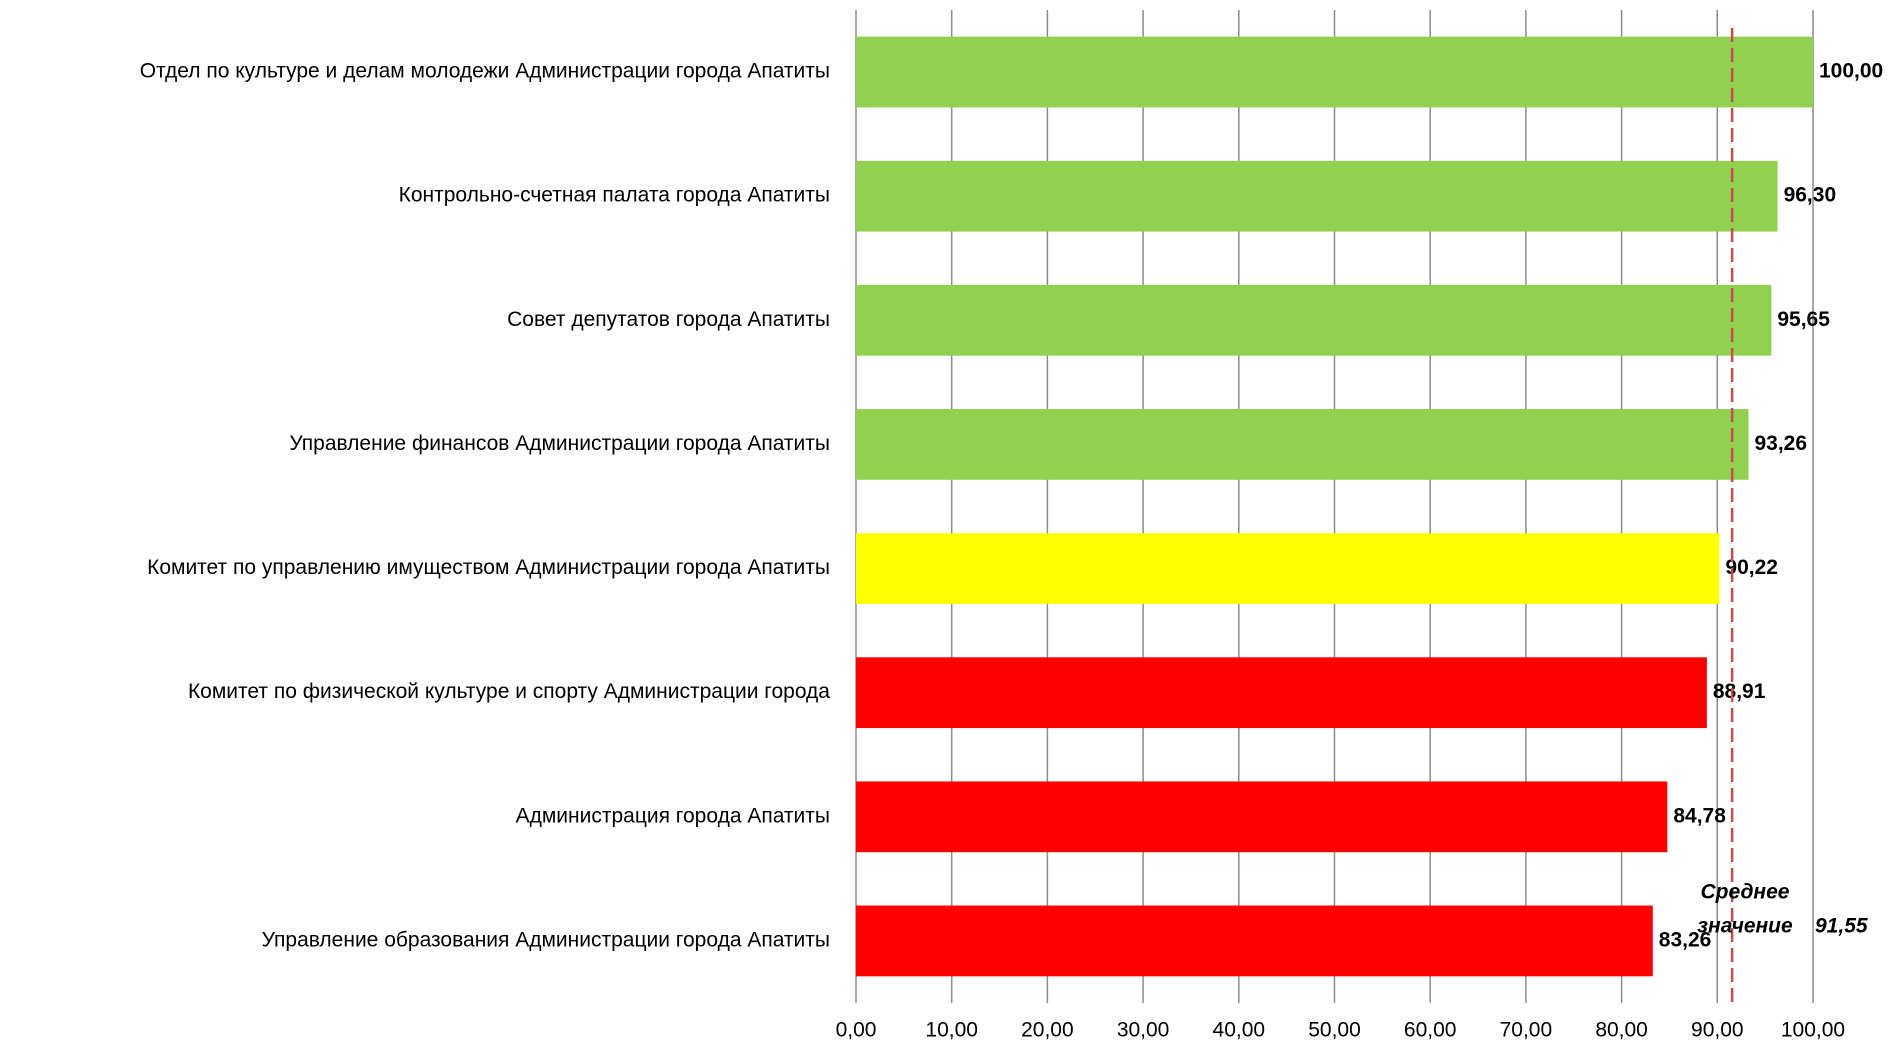 The height and width of the screenshot is (1042, 1897). What do you see at coordinates (1143, 1030) in the screenshot?
I see `x-tick-label: 30,00` at bounding box center [1143, 1030].